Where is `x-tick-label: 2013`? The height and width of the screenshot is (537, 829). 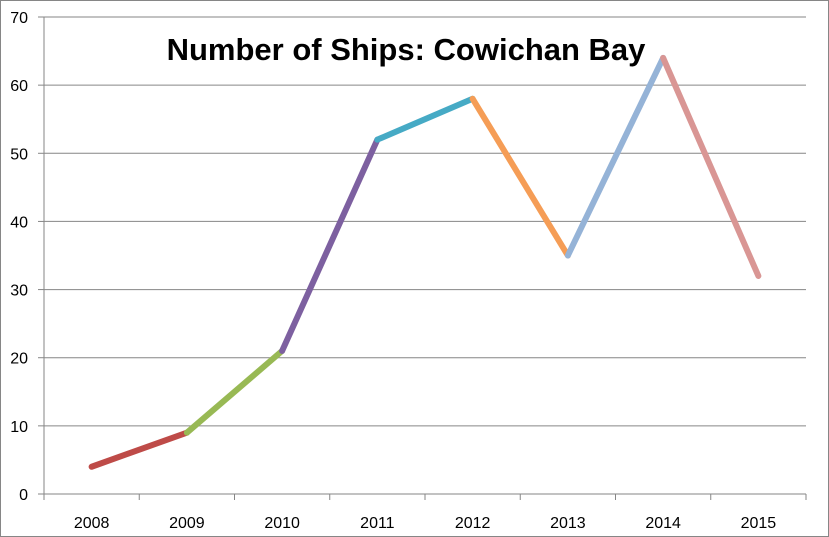 x-tick-label: 2013 is located at coordinates (568, 523).